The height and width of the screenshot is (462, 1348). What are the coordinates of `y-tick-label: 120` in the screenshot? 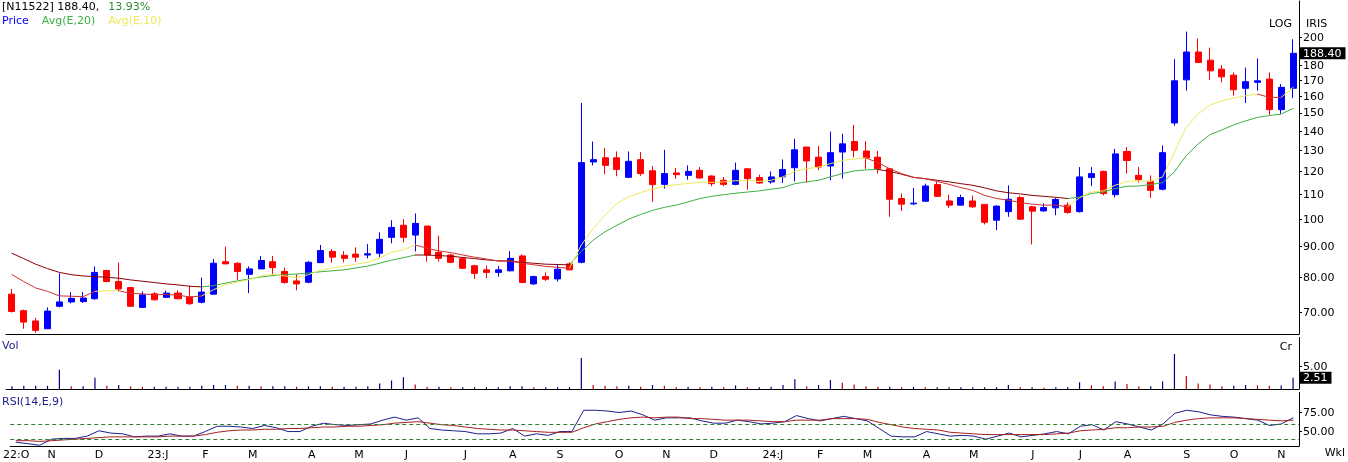 It's located at (1313, 171).